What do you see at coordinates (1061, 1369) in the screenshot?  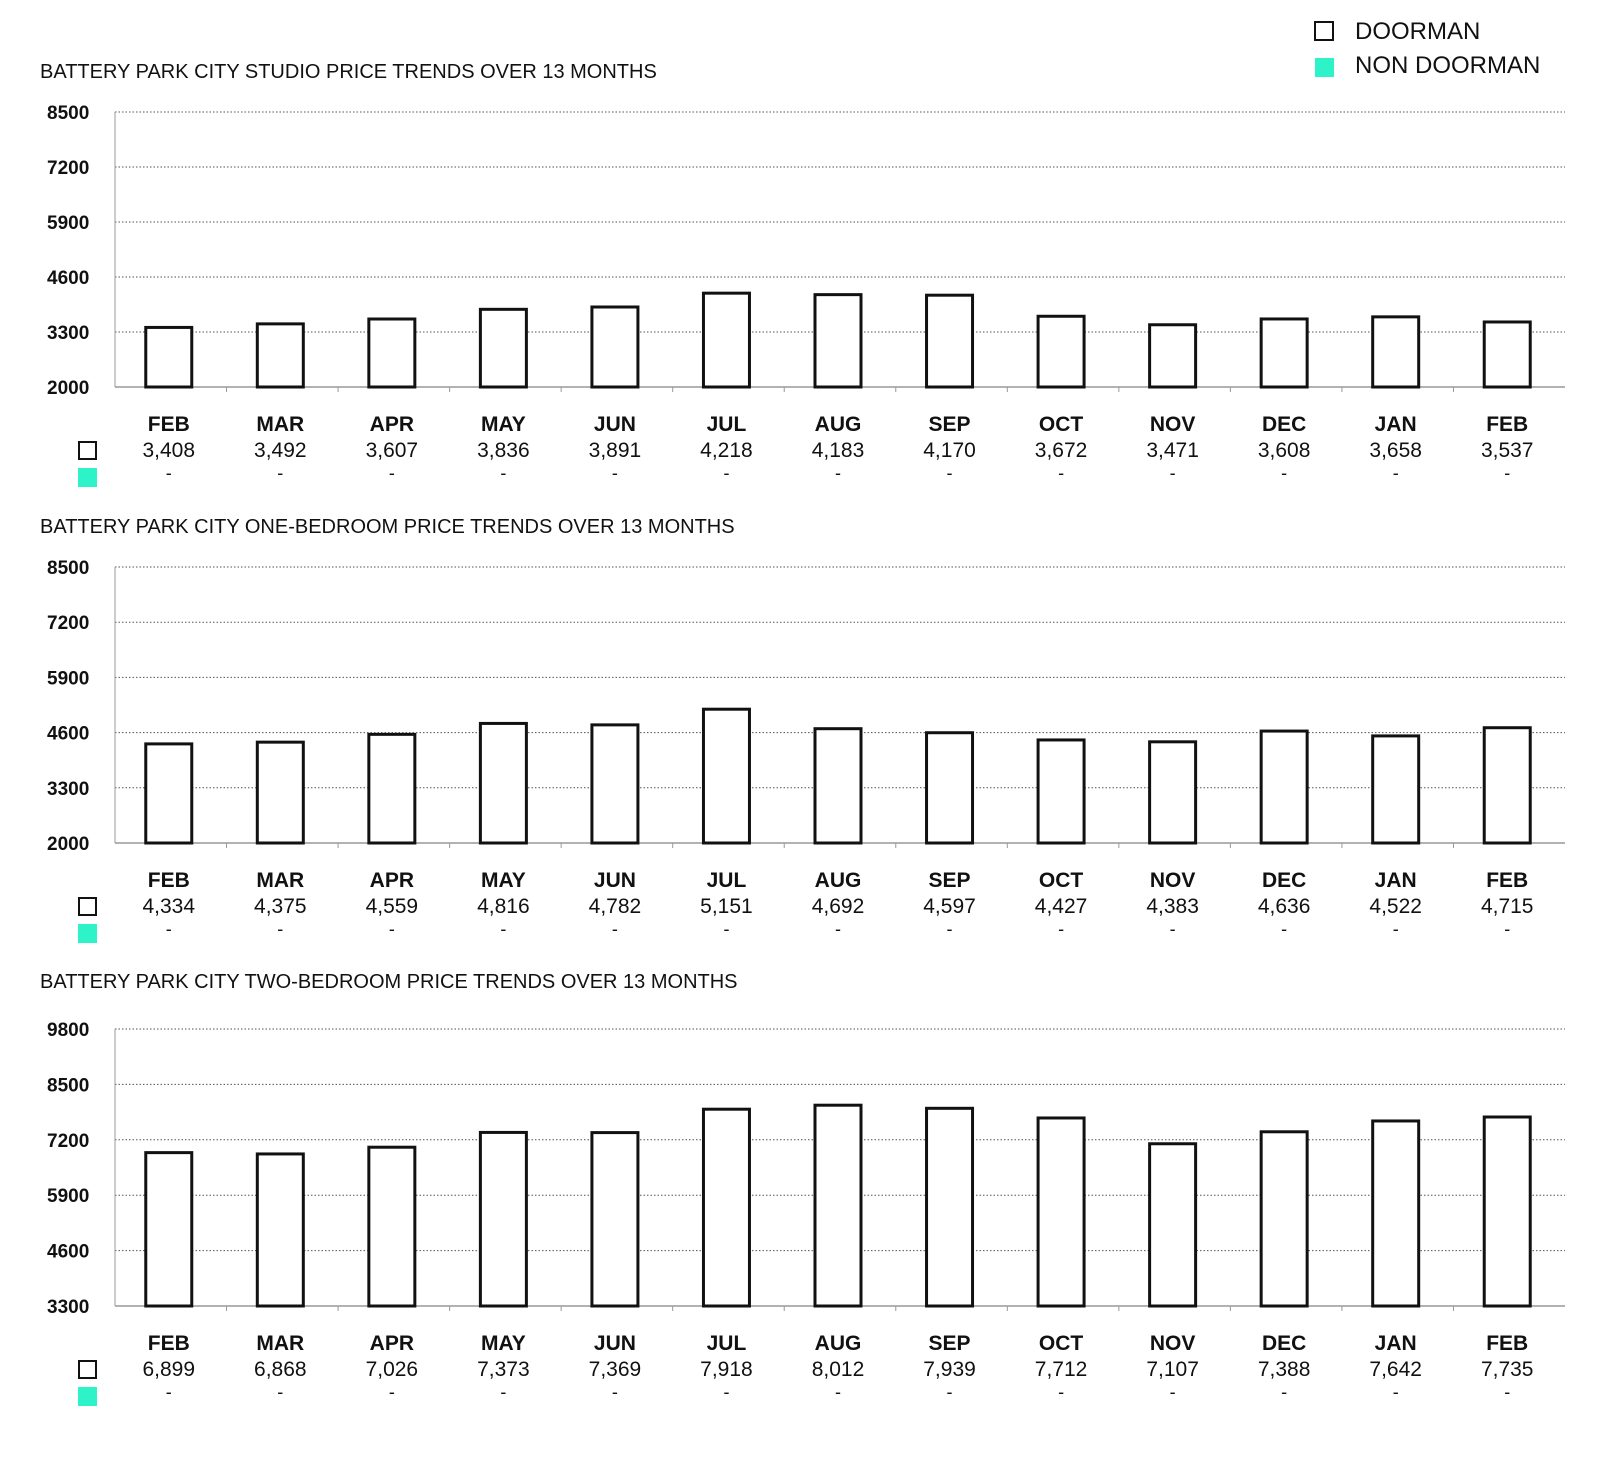 I see `data-label-doorman: 7,712` at bounding box center [1061, 1369].